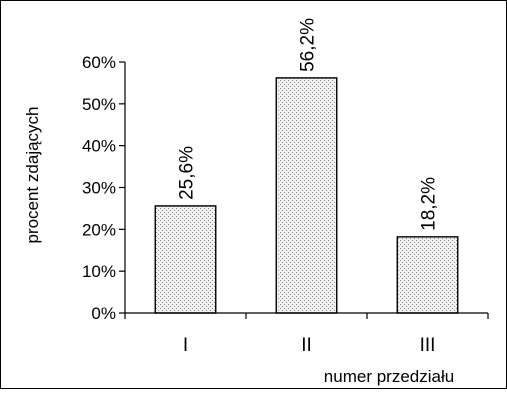  I want to click on bar-I, so click(185, 259).